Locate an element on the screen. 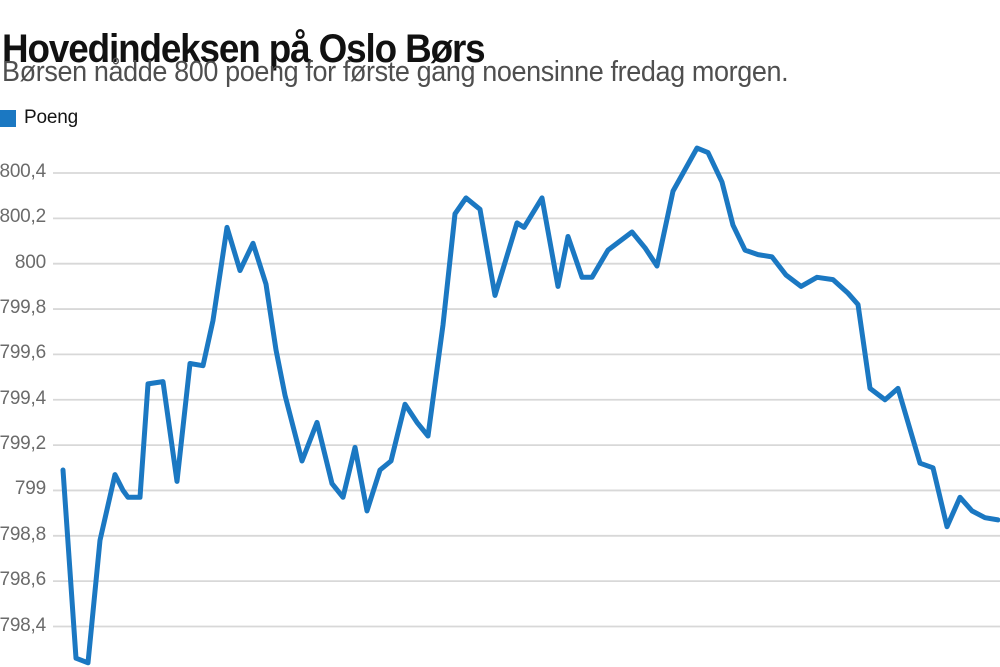 This screenshot has height=667, width=1000. y-axis-tick-label: 800,2 is located at coordinates (23, 217).